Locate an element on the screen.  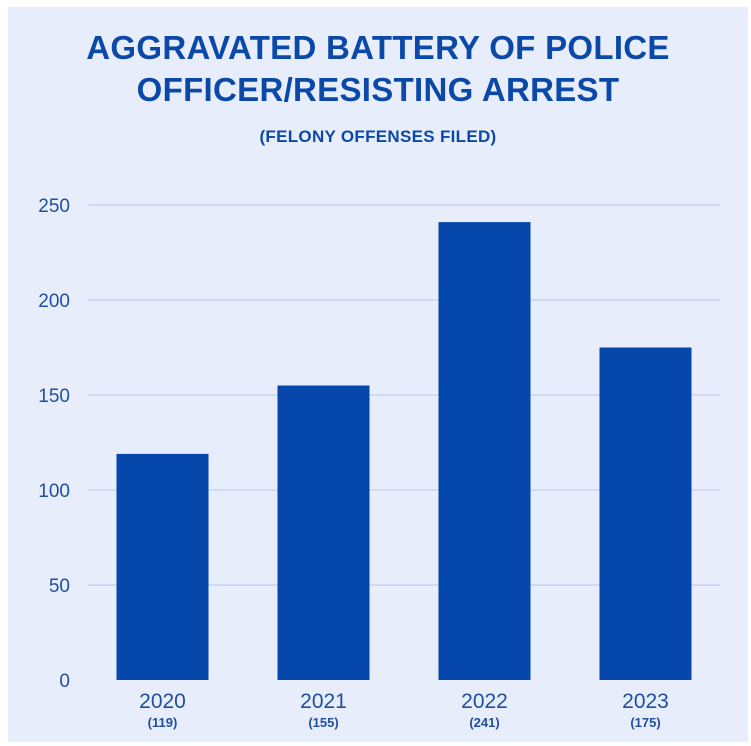
bar-2020 is located at coordinates (162, 566).